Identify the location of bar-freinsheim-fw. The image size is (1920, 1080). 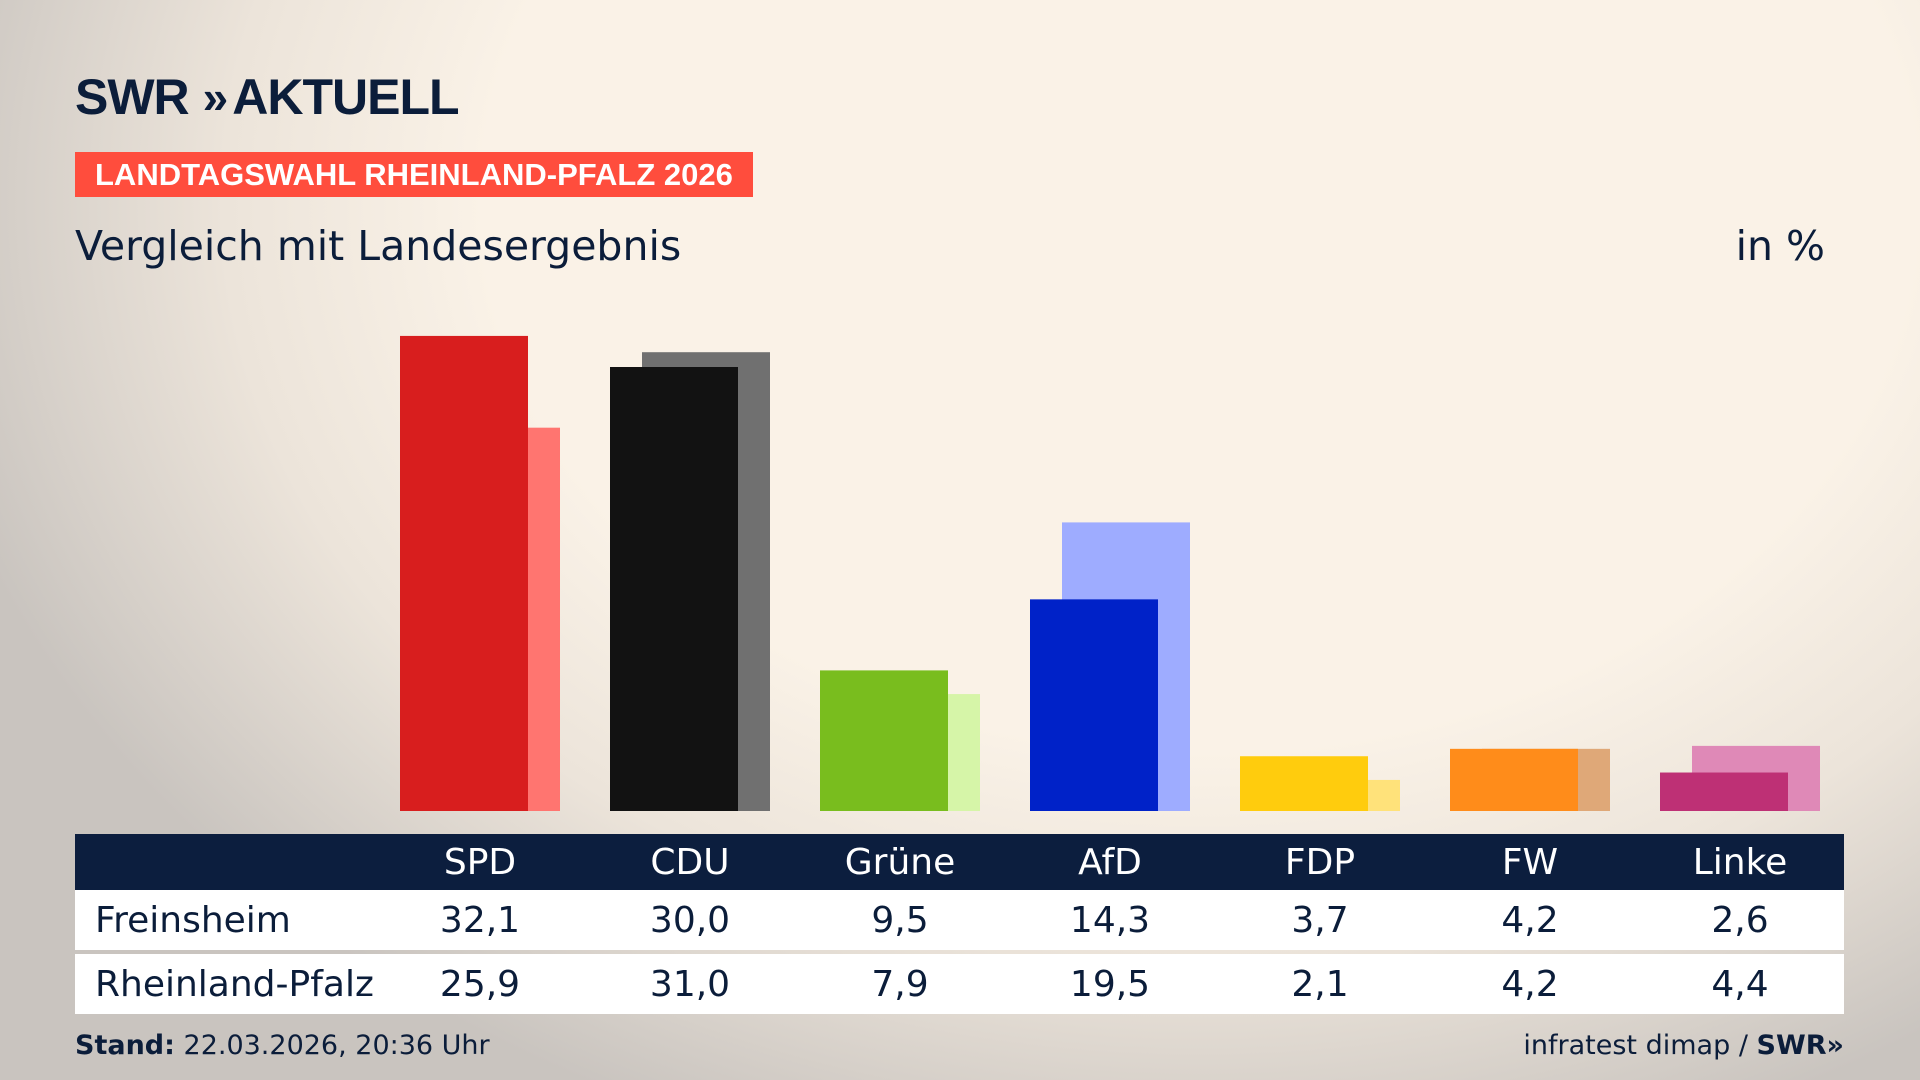
(1514, 779).